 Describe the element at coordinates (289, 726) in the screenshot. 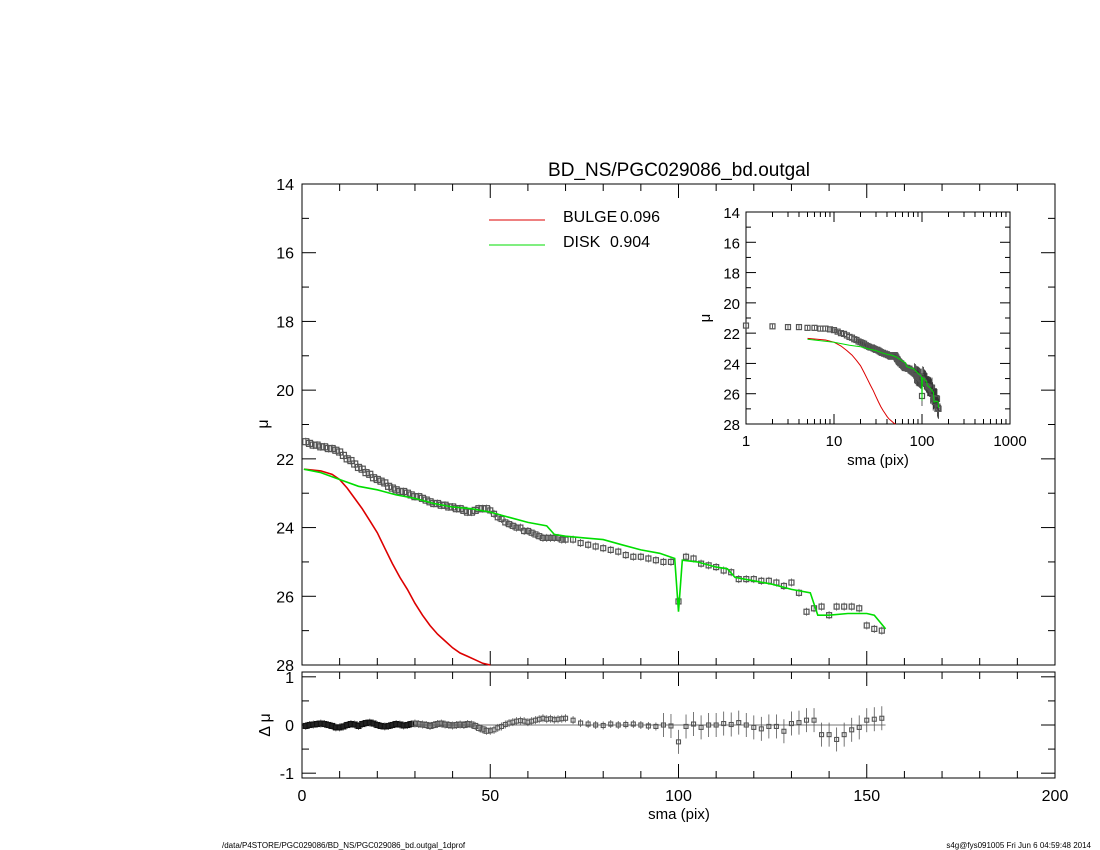

I see `residual-ytick-label: 0` at that location.